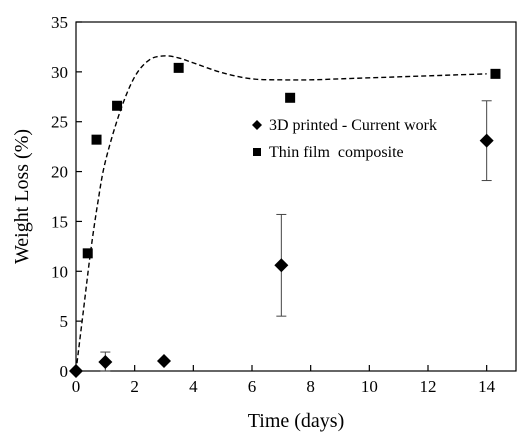  I want to click on y-tick-label: 5, so click(64, 321).